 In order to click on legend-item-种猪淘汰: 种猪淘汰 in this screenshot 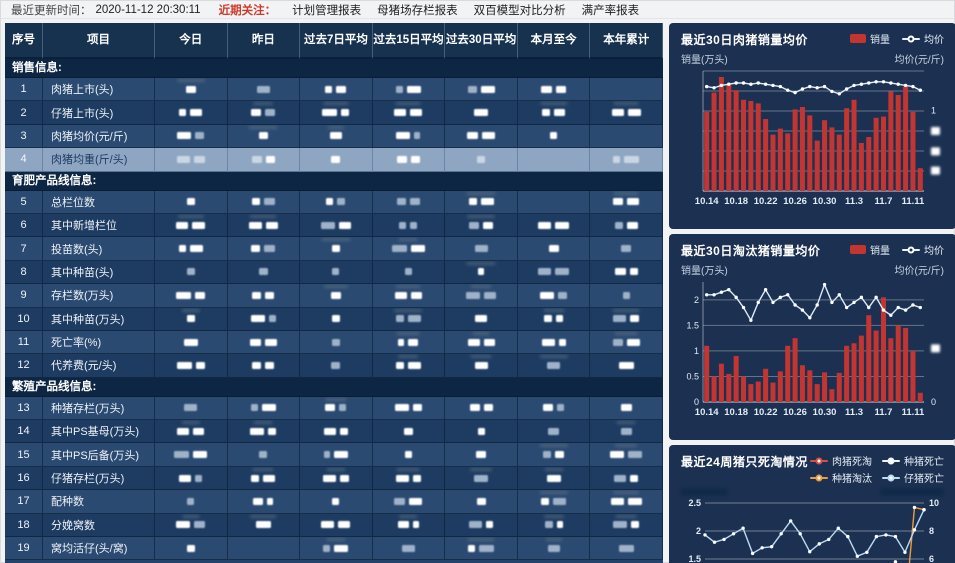, I will do `click(841, 477)`.